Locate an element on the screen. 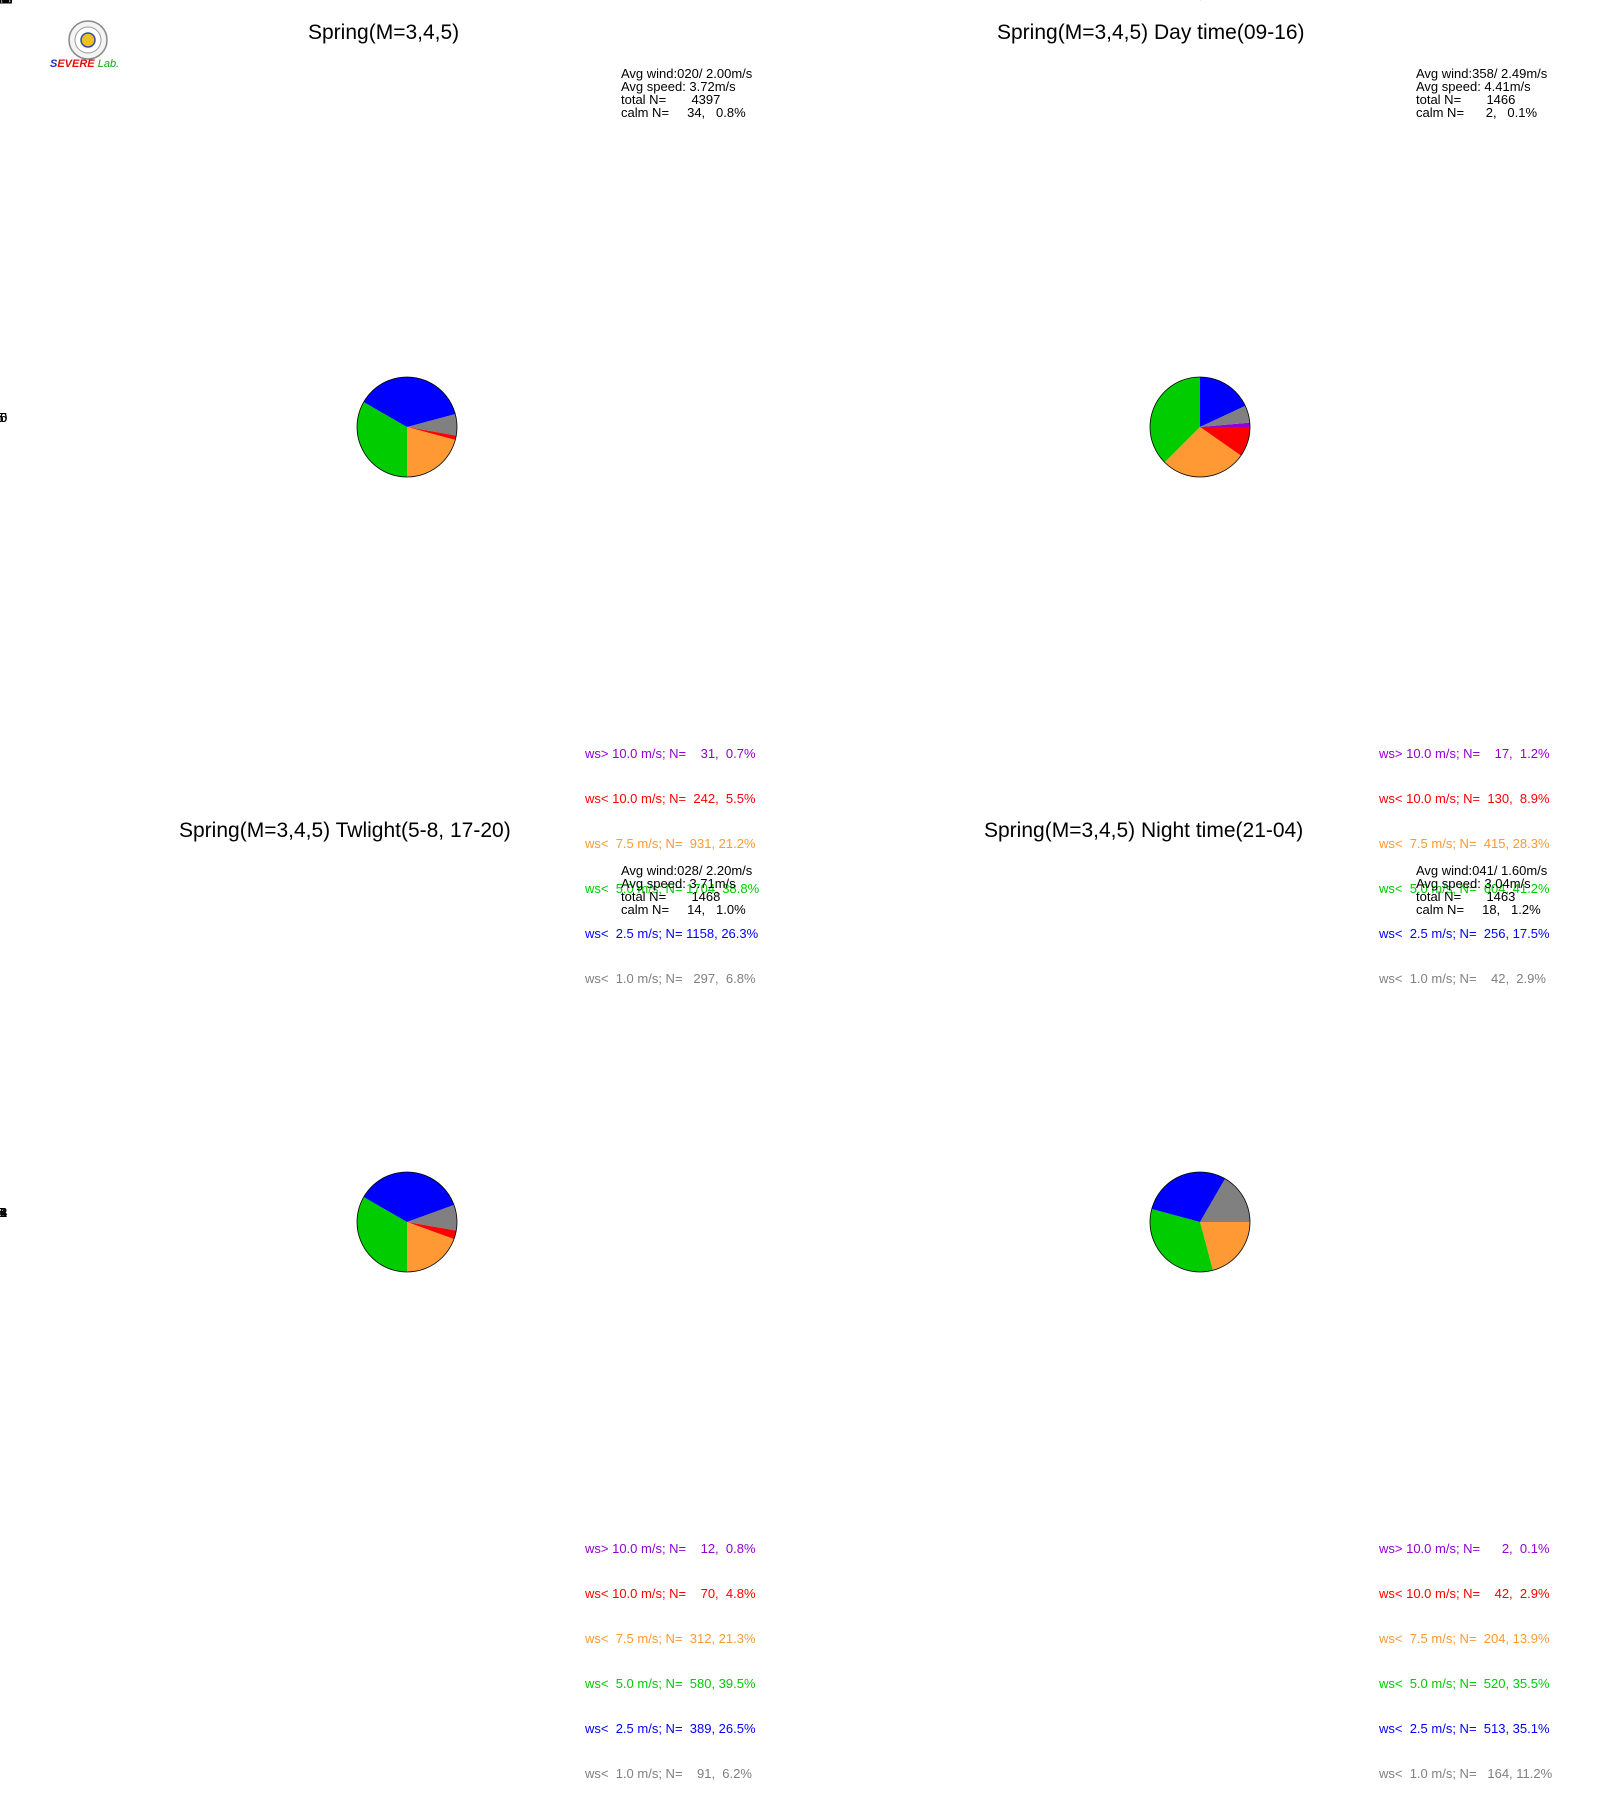 Image resolution: width=1620 pixels, height=1811 pixels. bar-value-label: 14.2 is located at coordinates (6, 3).